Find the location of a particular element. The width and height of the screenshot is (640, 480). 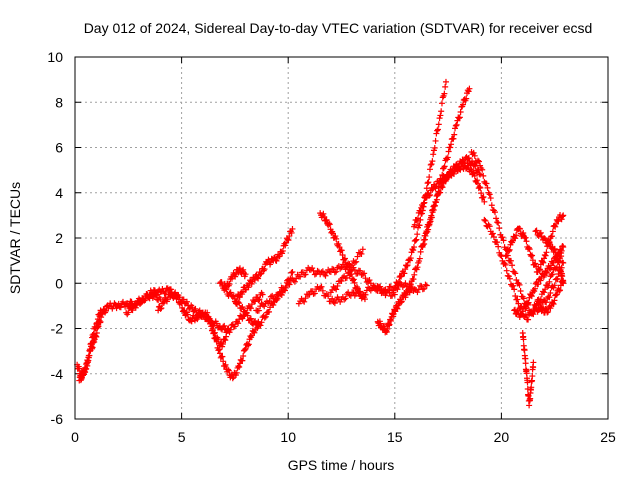

x-tick-label: 20 is located at coordinates (502, 437).